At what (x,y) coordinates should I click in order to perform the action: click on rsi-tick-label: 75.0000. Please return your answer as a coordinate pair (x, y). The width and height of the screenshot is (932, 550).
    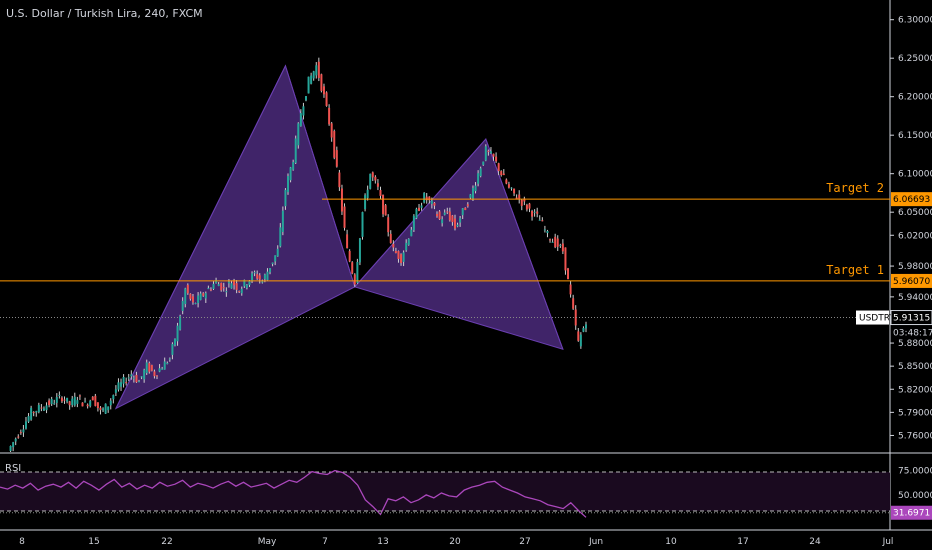
    Looking at the image, I should click on (915, 472).